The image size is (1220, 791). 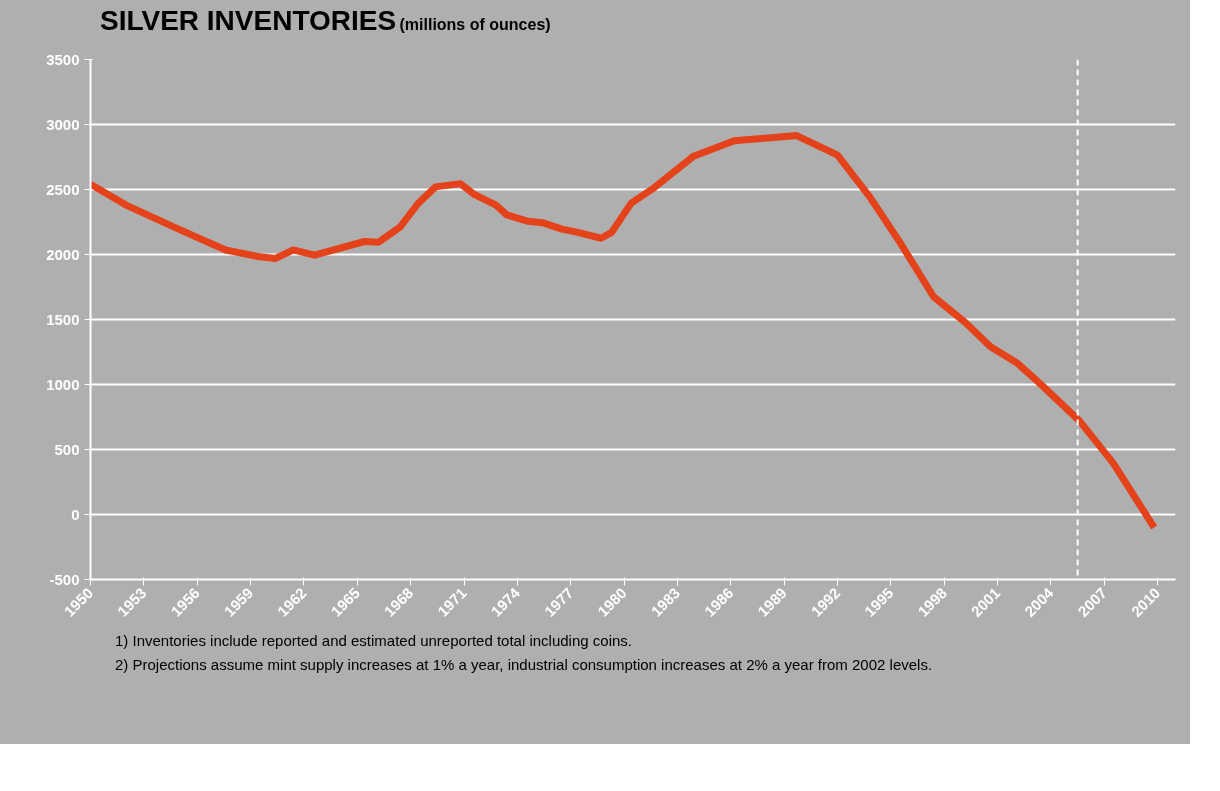 I want to click on y-tick-label: 2000, so click(x=63, y=254).